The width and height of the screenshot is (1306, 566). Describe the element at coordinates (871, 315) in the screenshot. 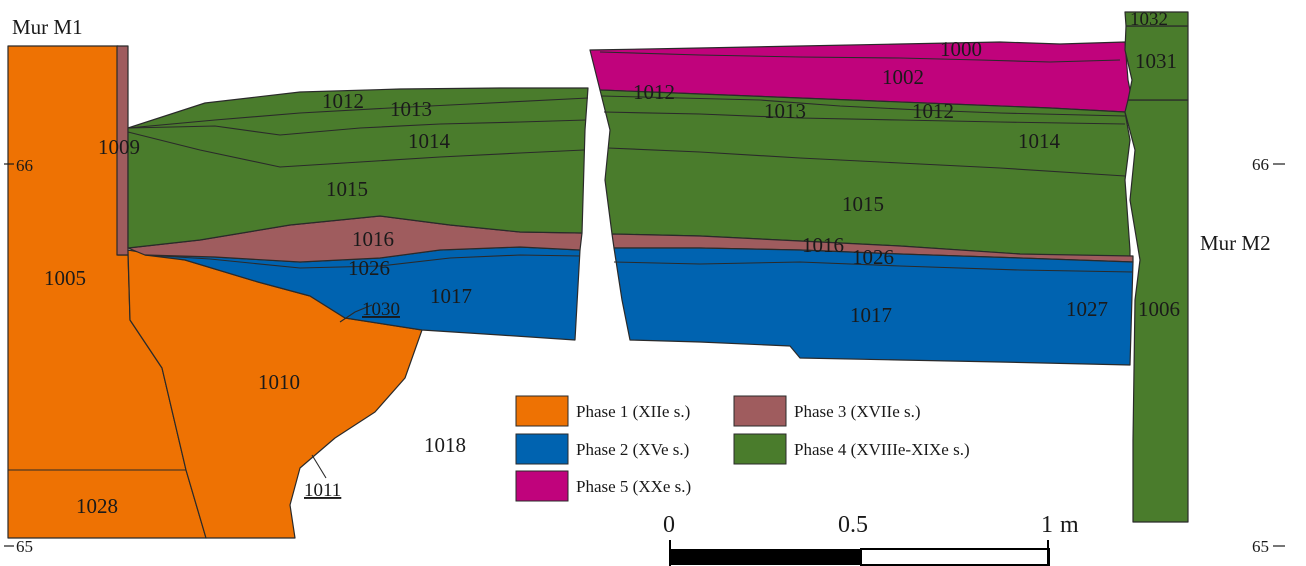

I see `unit-label-1017-right: 1017` at that location.